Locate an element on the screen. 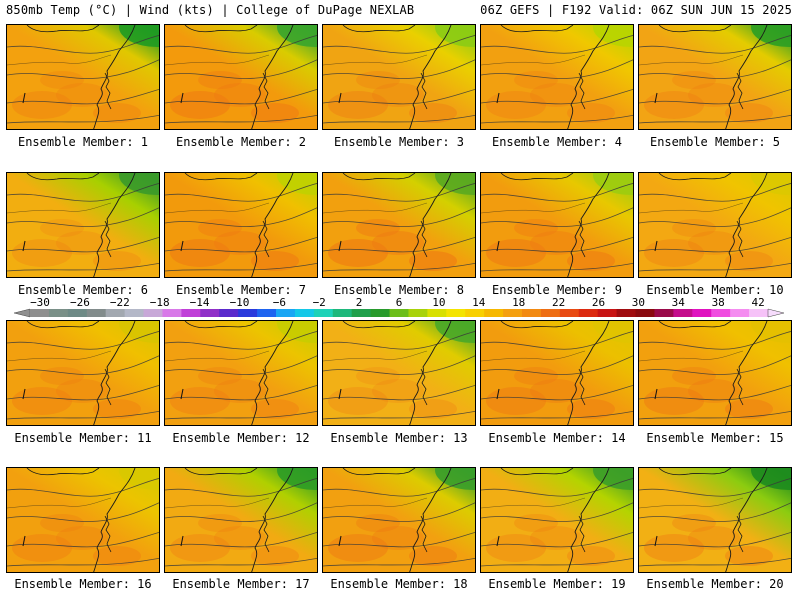 Image resolution: width=800 pixels, height=600 pixels. ensemble-member-label: Ensemble Member: 15 is located at coordinates (715, 438).